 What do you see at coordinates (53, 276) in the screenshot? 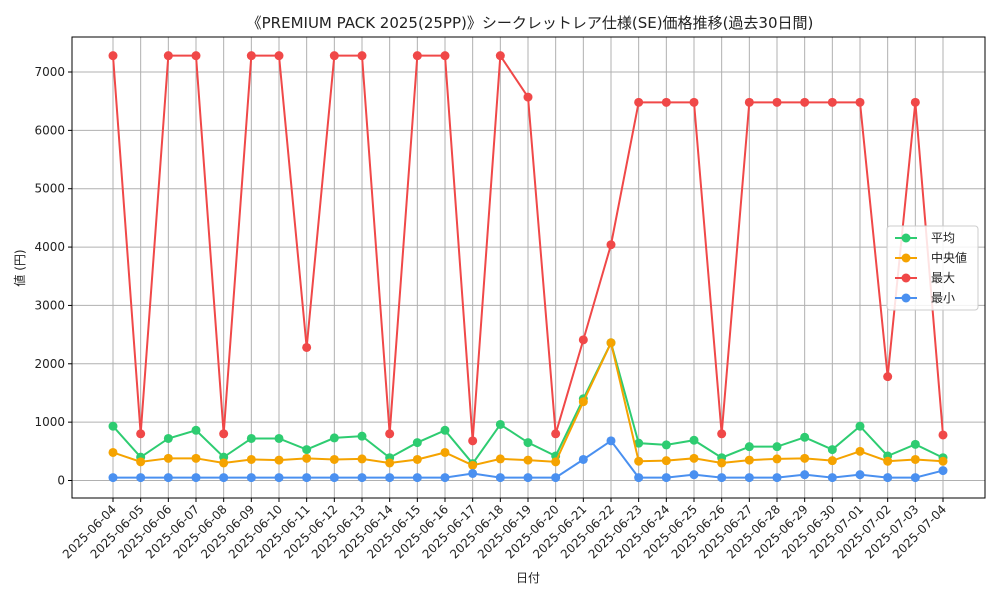
I see `y-axis: 0 1000 2000 3000 4000 5000 6000 7000` at bounding box center [53, 276].